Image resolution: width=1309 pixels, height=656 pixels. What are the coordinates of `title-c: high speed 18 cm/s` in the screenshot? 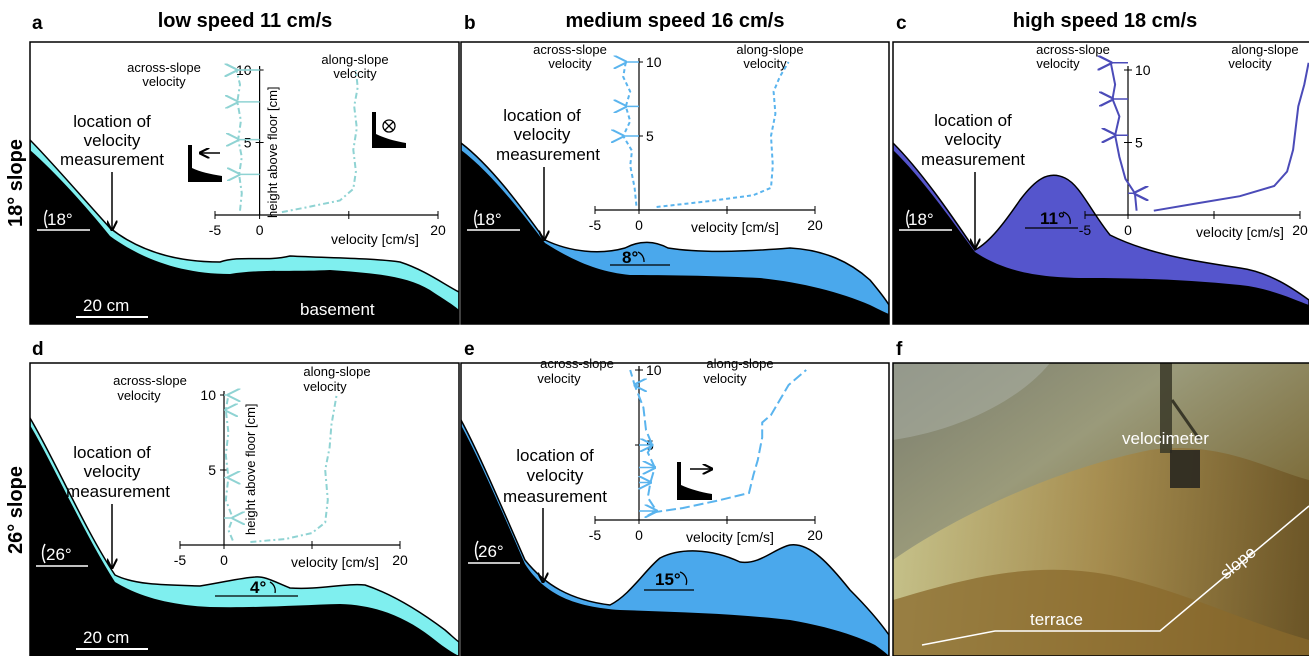 It's located at (1105, 21).